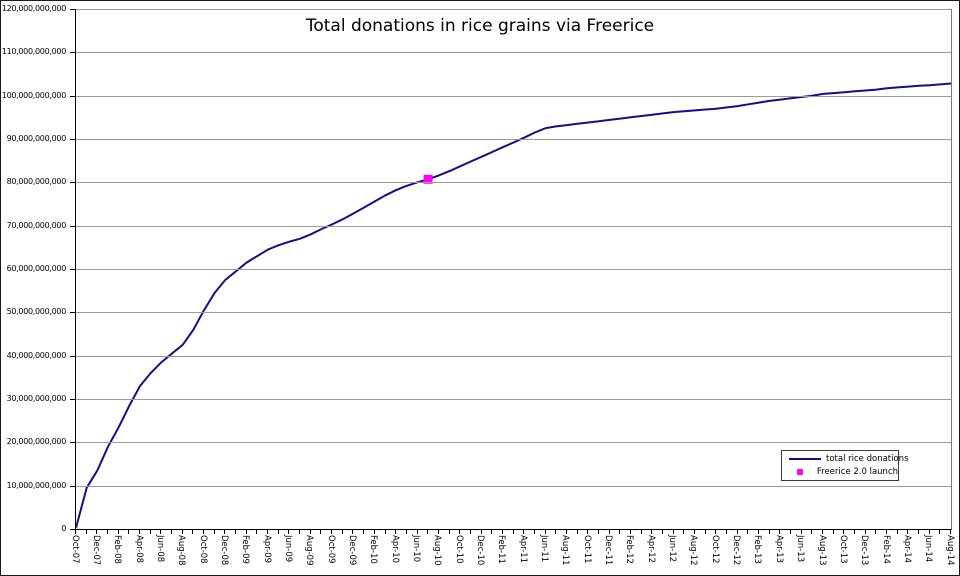  I want to click on x-axis-label: Aug-11, so click(565, 550).